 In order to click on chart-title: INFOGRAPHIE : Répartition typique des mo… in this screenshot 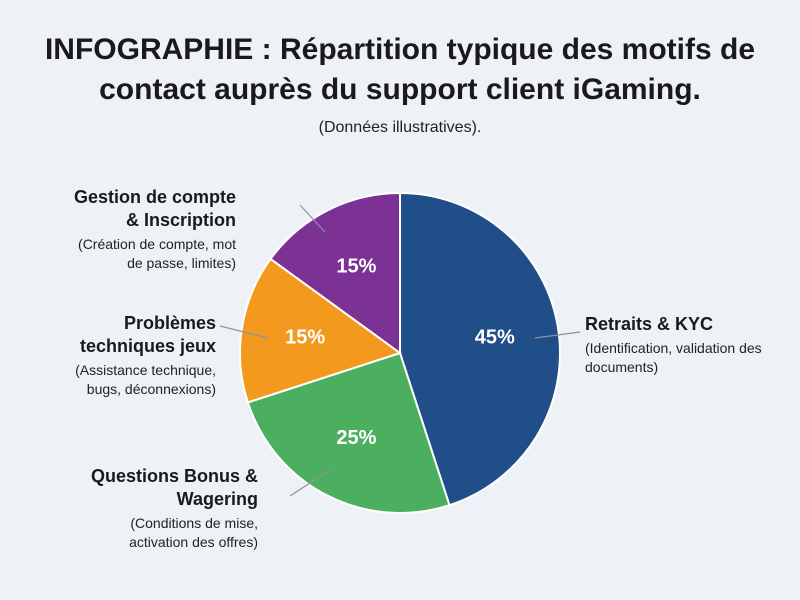, I will do `click(400, 69)`.